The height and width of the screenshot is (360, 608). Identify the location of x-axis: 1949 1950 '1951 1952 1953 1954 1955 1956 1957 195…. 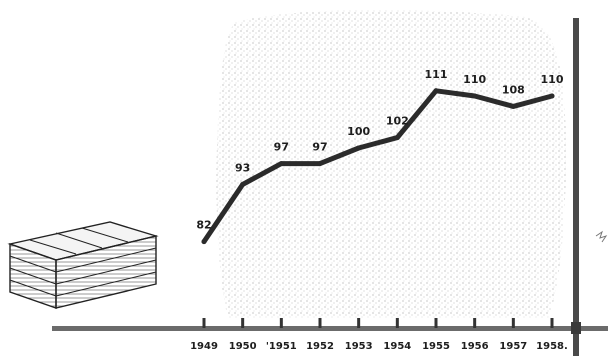
(330, 335).